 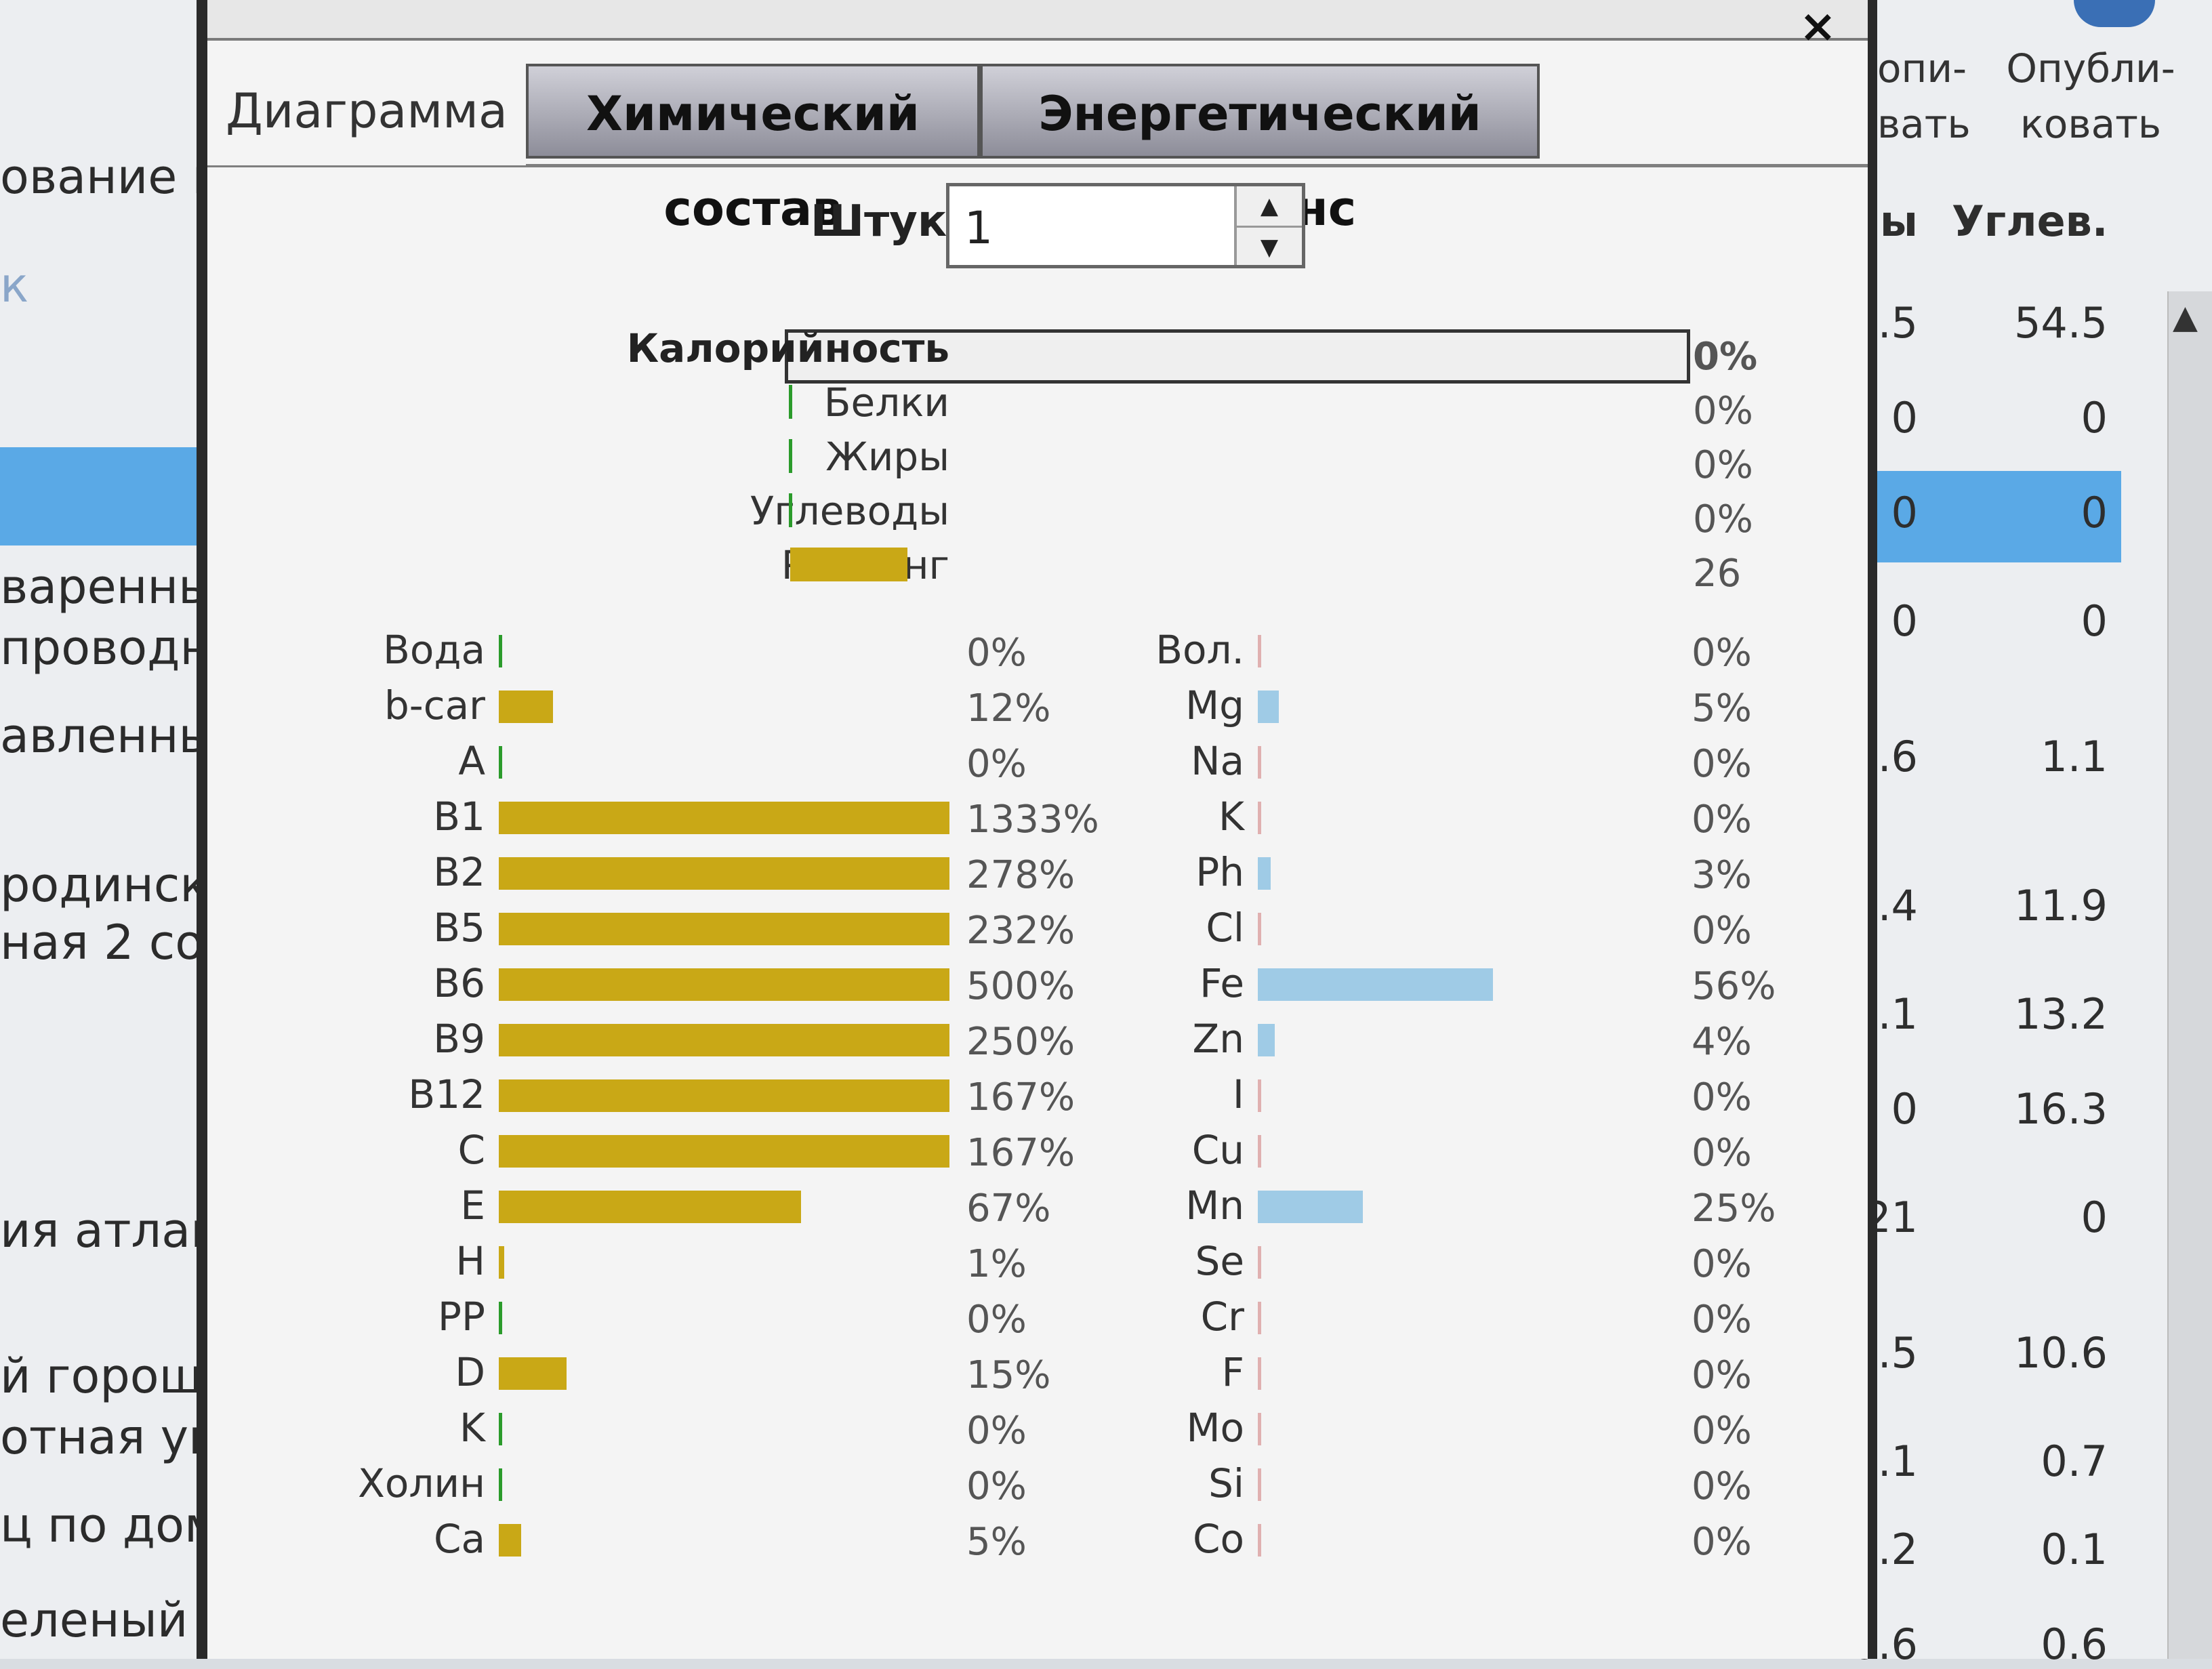 I want to click on vitamin-value: 167%, so click(x=1021, y=1097).